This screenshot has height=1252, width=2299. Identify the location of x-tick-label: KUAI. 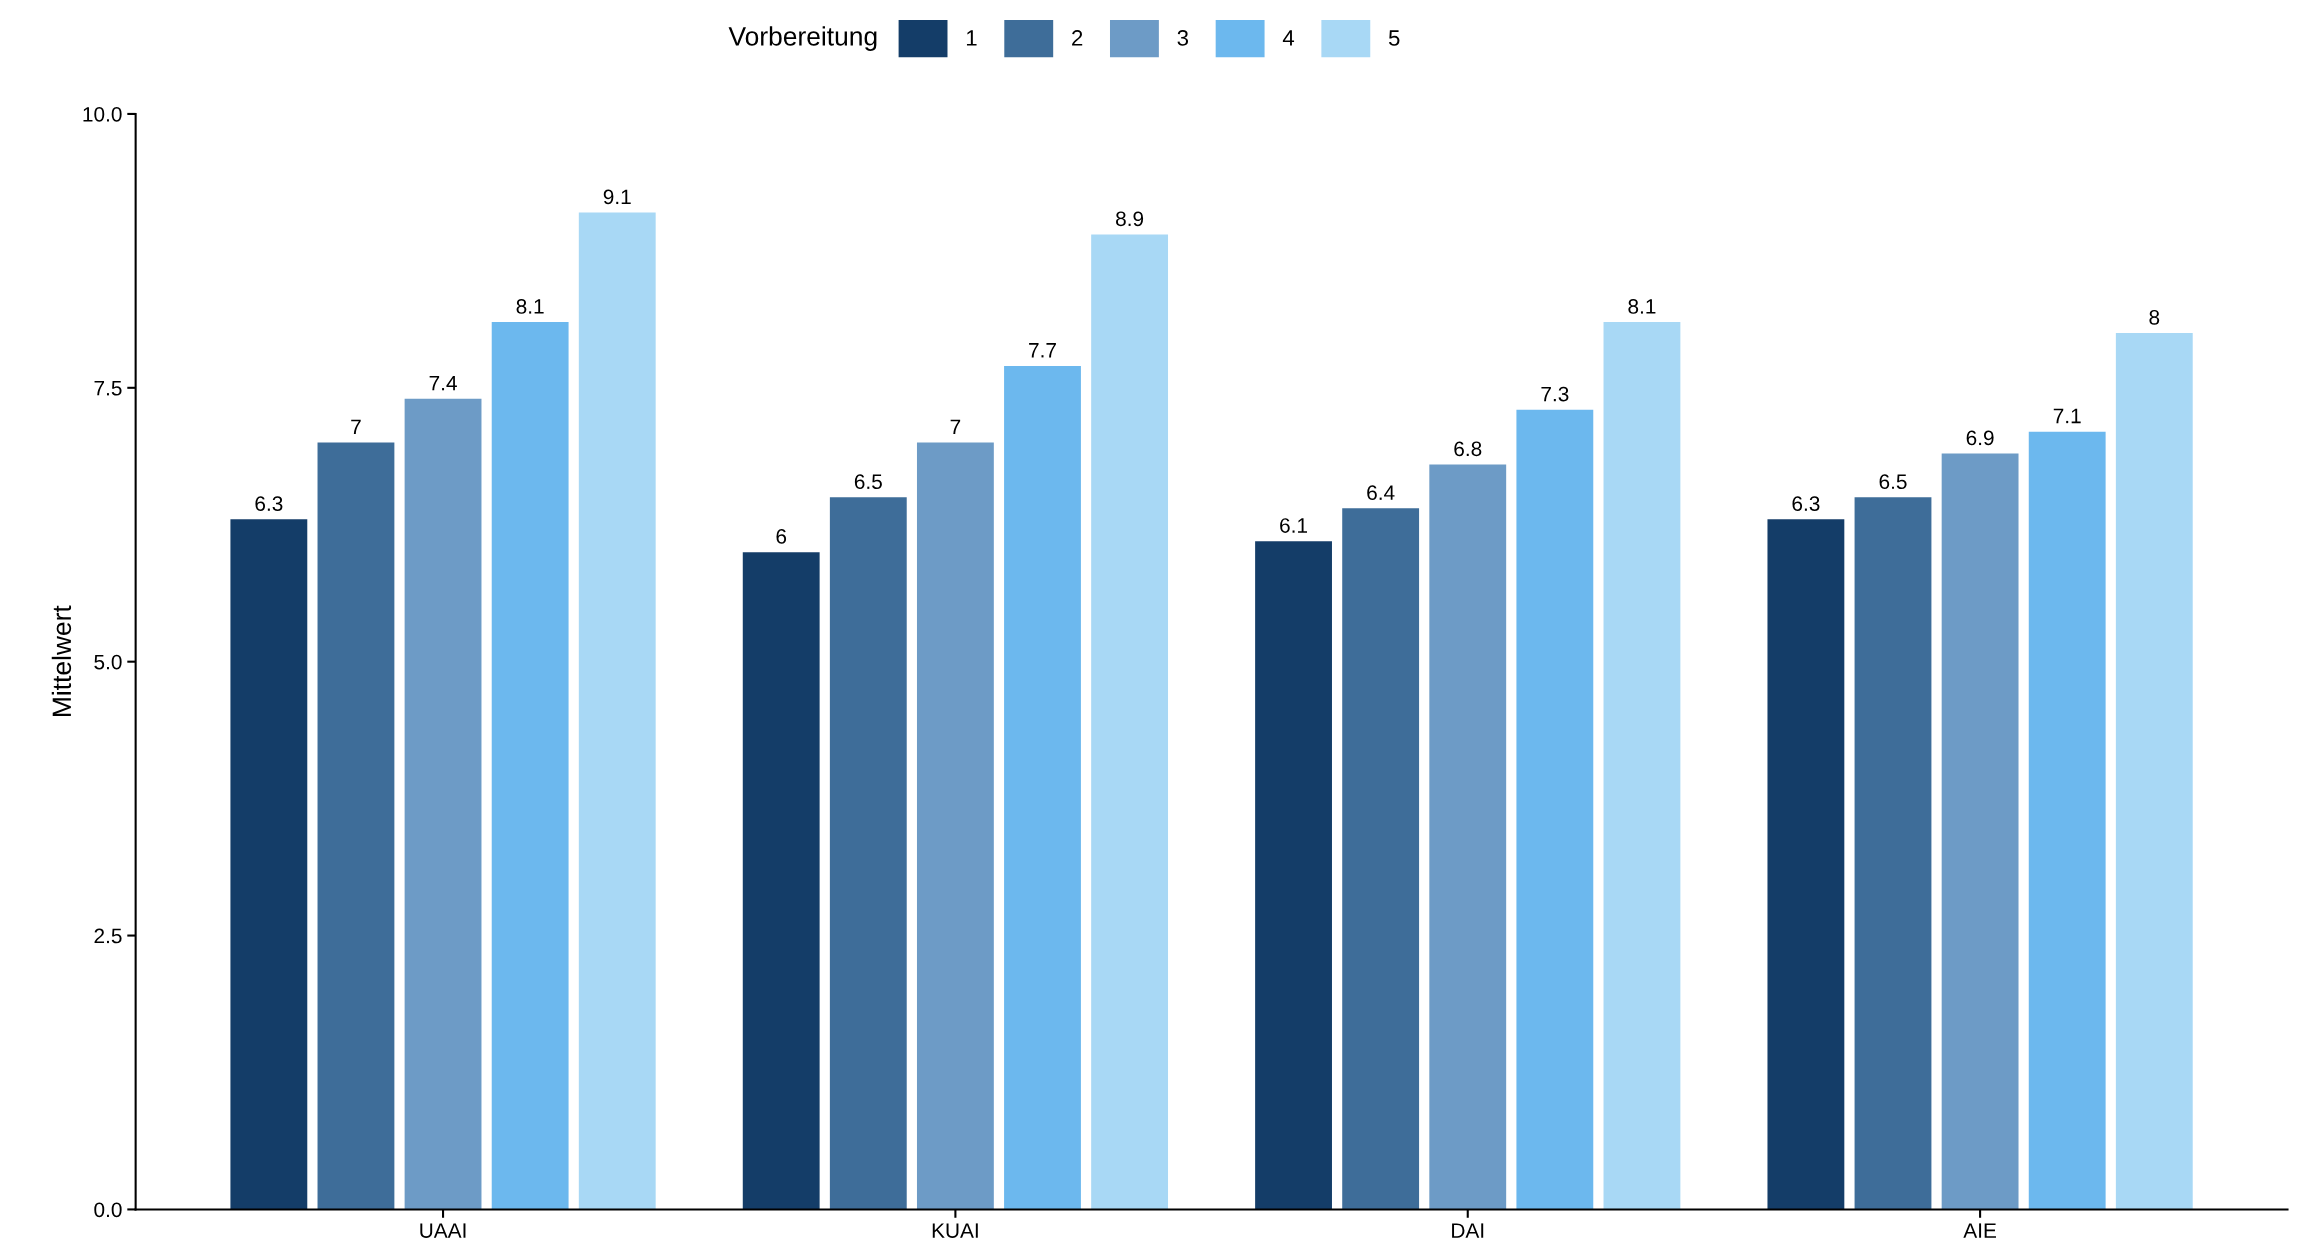
(955, 1230).